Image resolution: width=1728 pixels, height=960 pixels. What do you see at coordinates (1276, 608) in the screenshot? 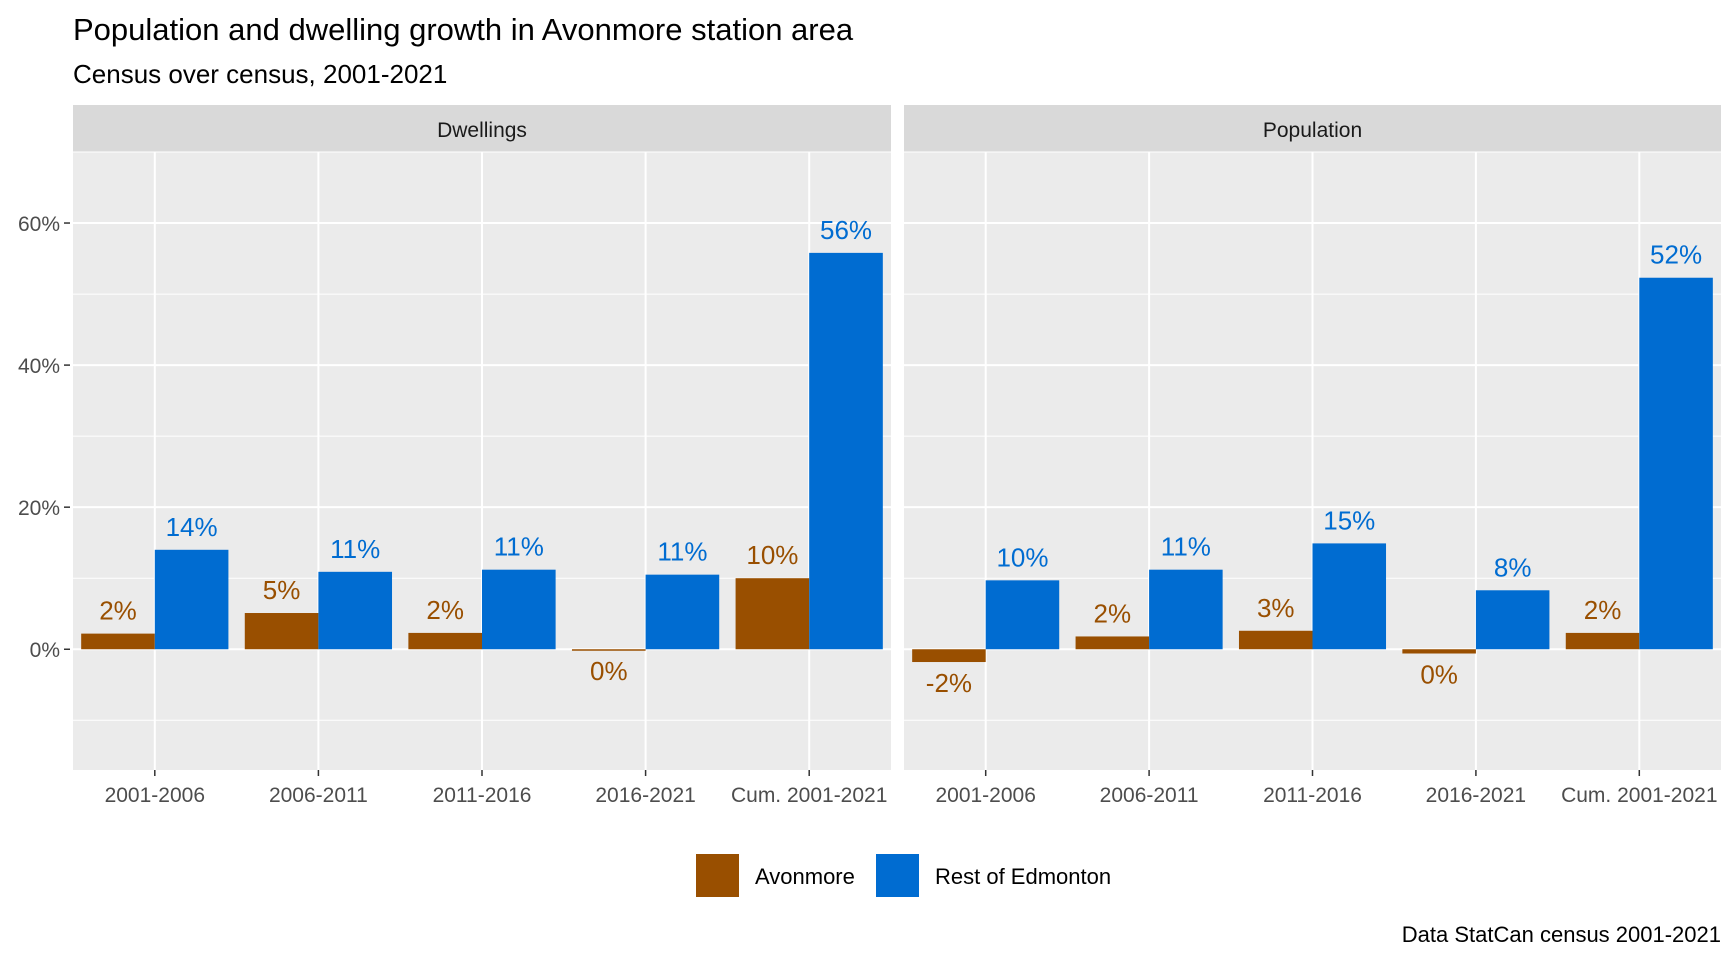
I see `data-label: 3%` at bounding box center [1276, 608].